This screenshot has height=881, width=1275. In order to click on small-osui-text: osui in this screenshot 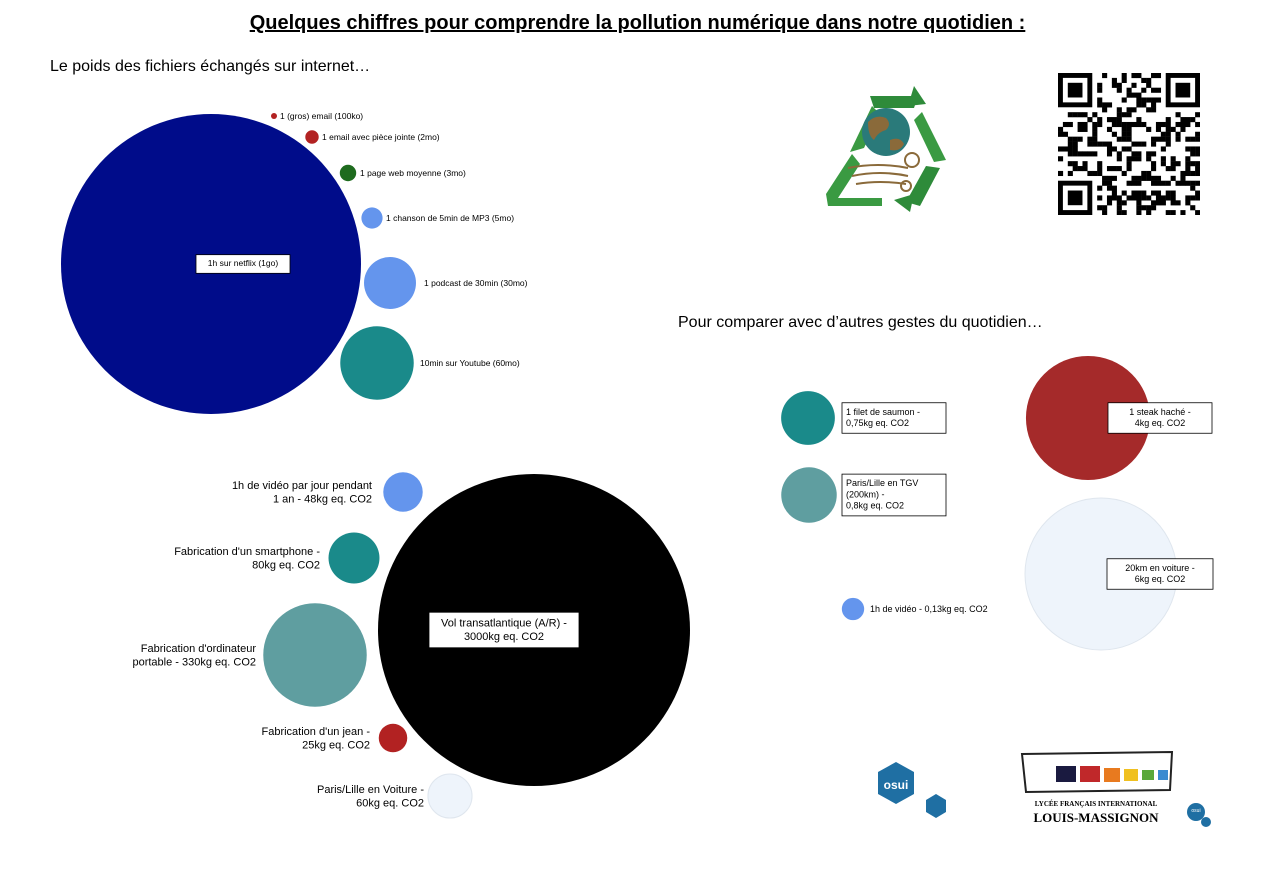, I will do `click(1196, 811)`.